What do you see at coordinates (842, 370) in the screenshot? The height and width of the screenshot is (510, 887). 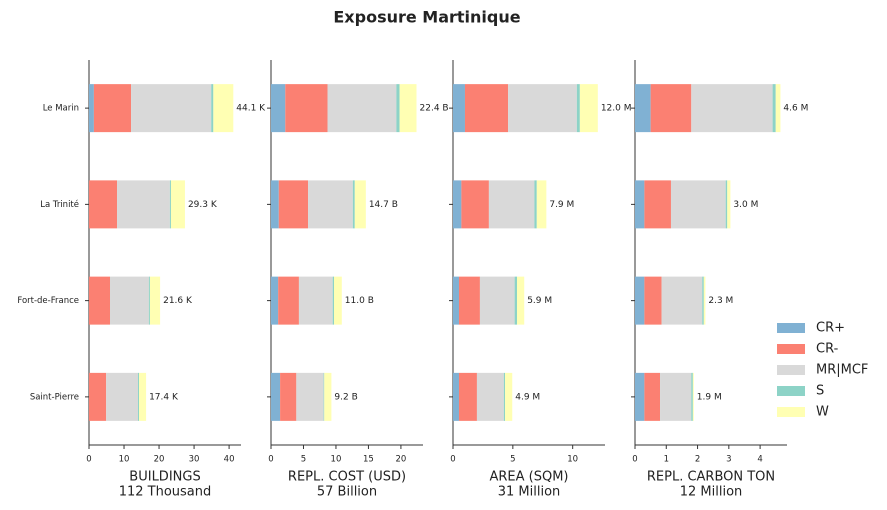 I see `legend-label: MR|MCF` at bounding box center [842, 370].